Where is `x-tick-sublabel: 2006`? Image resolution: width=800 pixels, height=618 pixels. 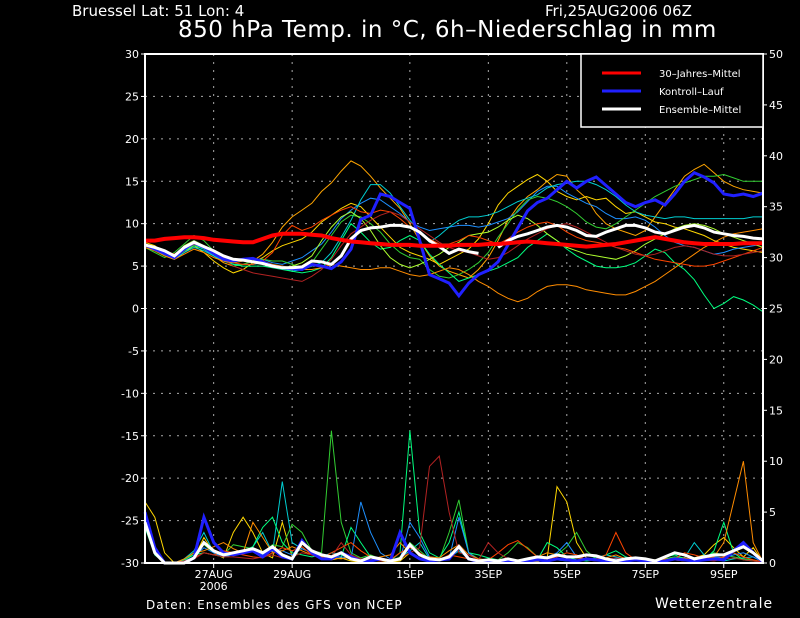
x-tick-sublabel: 2006 is located at coordinates (214, 586).